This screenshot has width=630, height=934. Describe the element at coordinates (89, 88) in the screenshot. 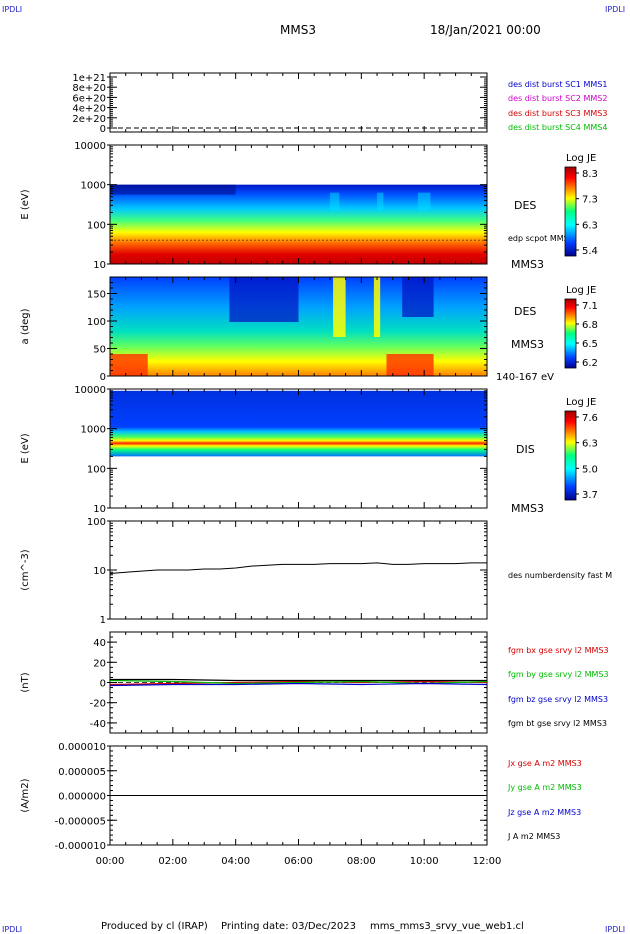

I see `y-tick-label: 8e+20` at that location.